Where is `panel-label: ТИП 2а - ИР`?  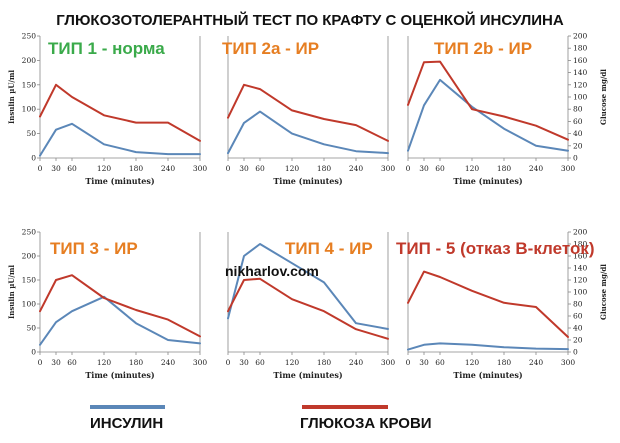
panel-label: ТИП 2а - ИР is located at coordinates (270, 48).